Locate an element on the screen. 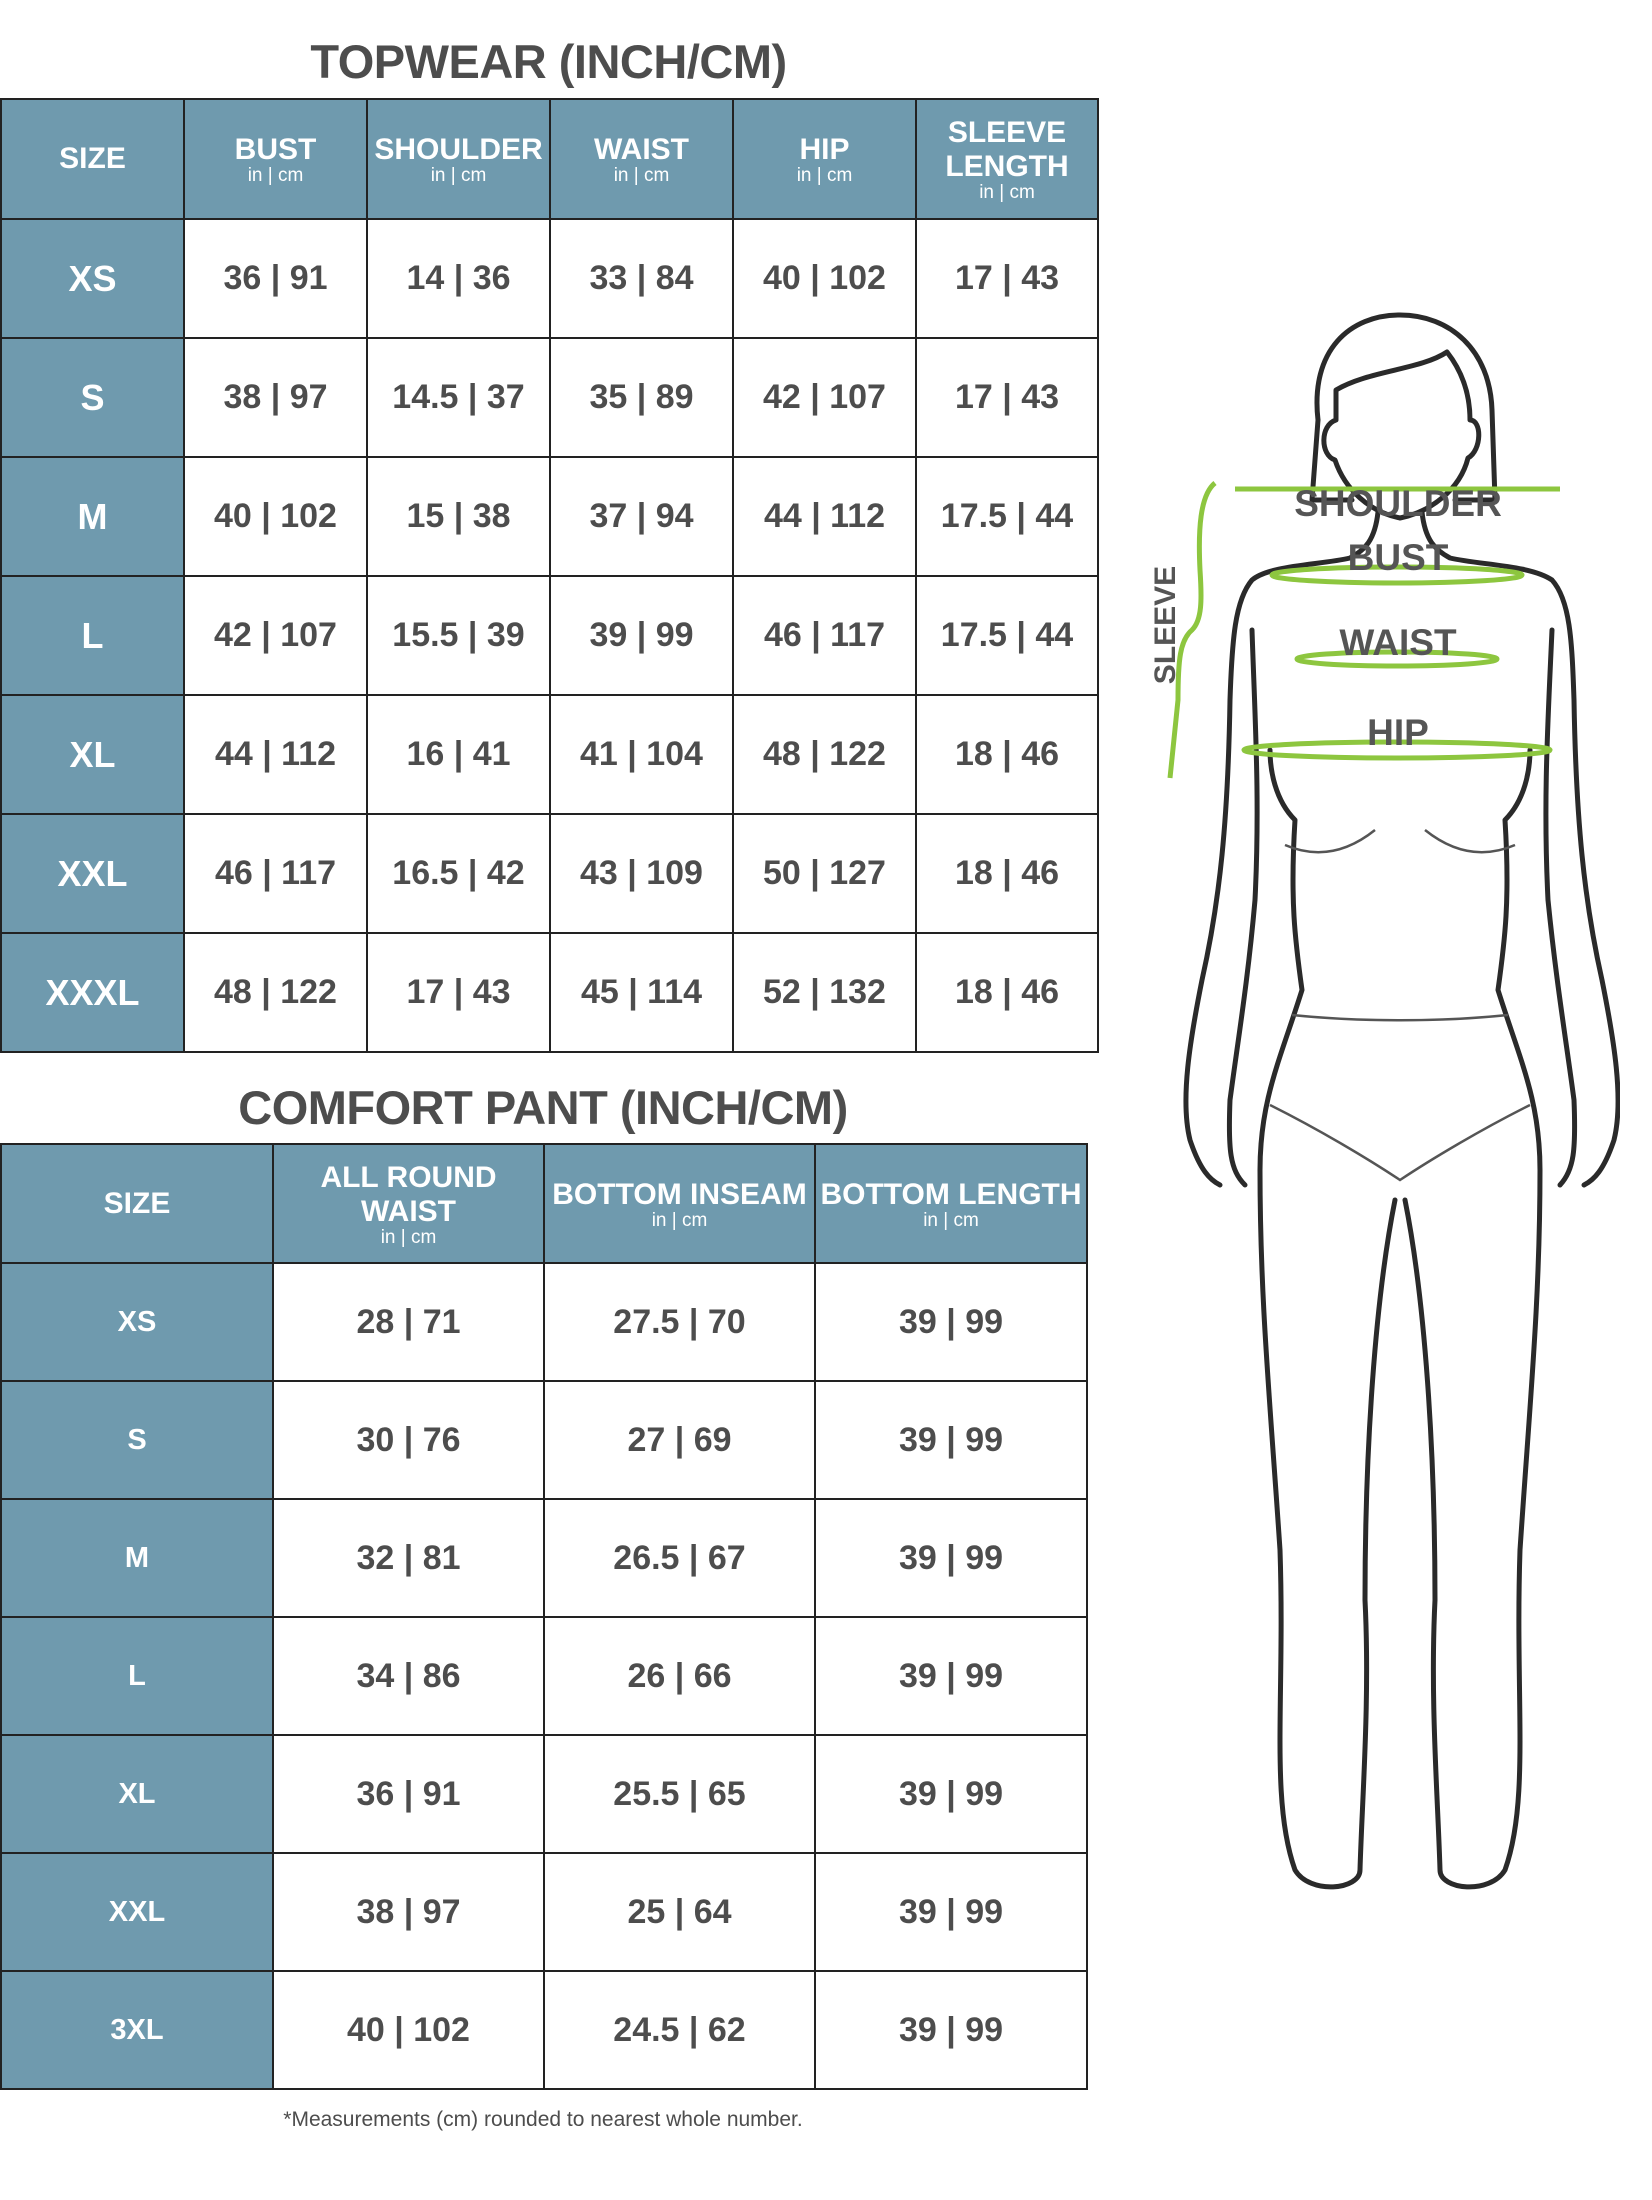  bust-measure-line is located at coordinates (1397, 575).